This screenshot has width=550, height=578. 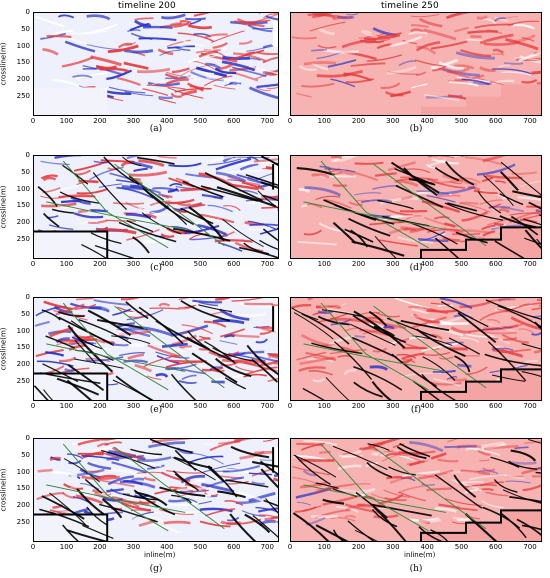 What do you see at coordinates (116, 498) in the screenshot?
I see `reference-line` at bounding box center [116, 498].